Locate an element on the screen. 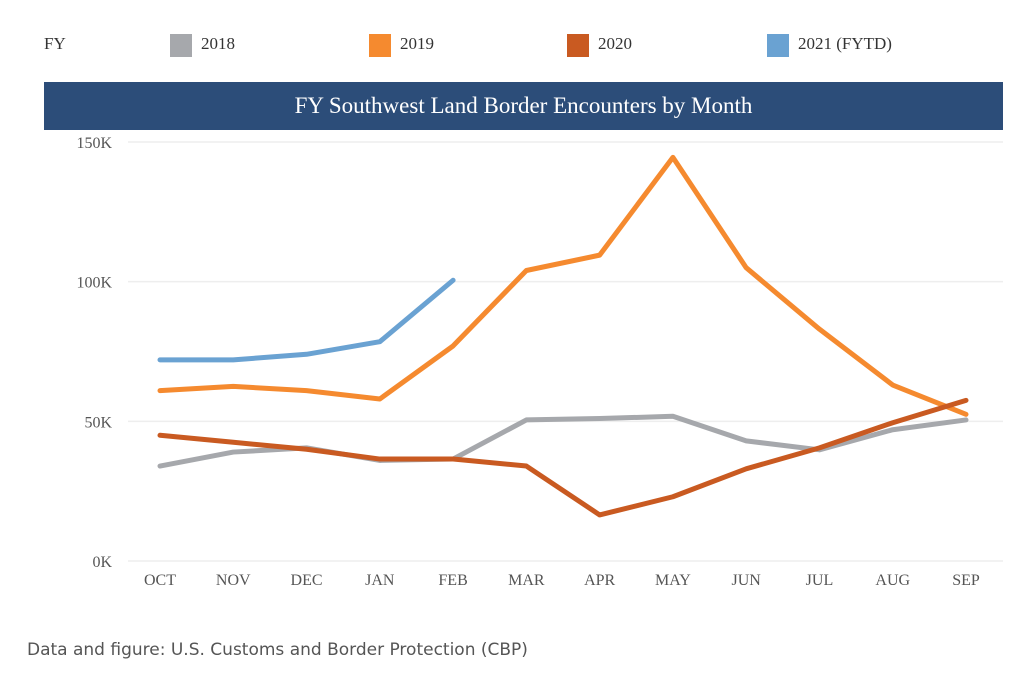 The width and height of the screenshot is (1024, 680). x-tick-label: APR is located at coordinates (599, 580).